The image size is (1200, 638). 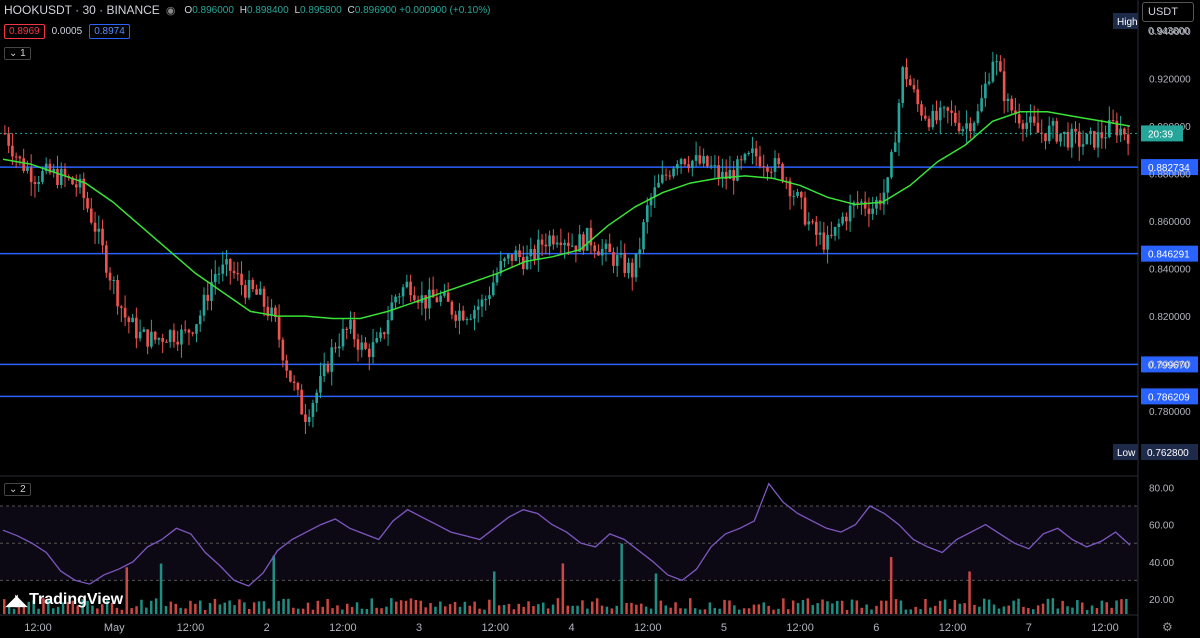 I want to click on sell-button: 0.8969, so click(x=24, y=31).